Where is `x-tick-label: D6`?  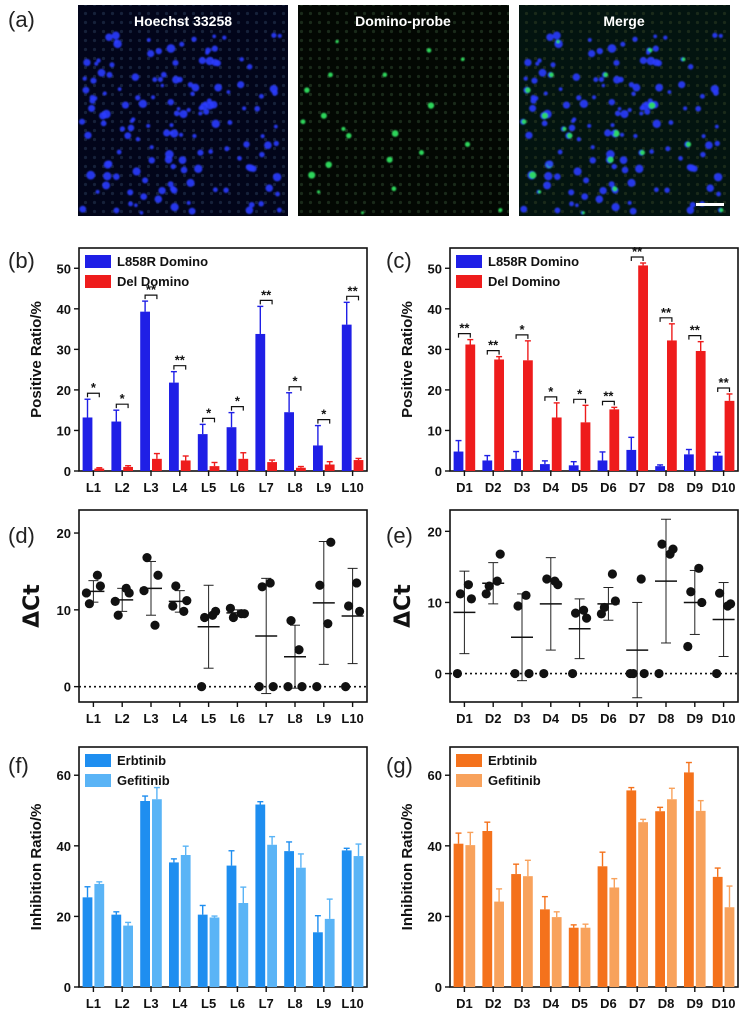 x-tick-label: D6 is located at coordinates (608, 718).